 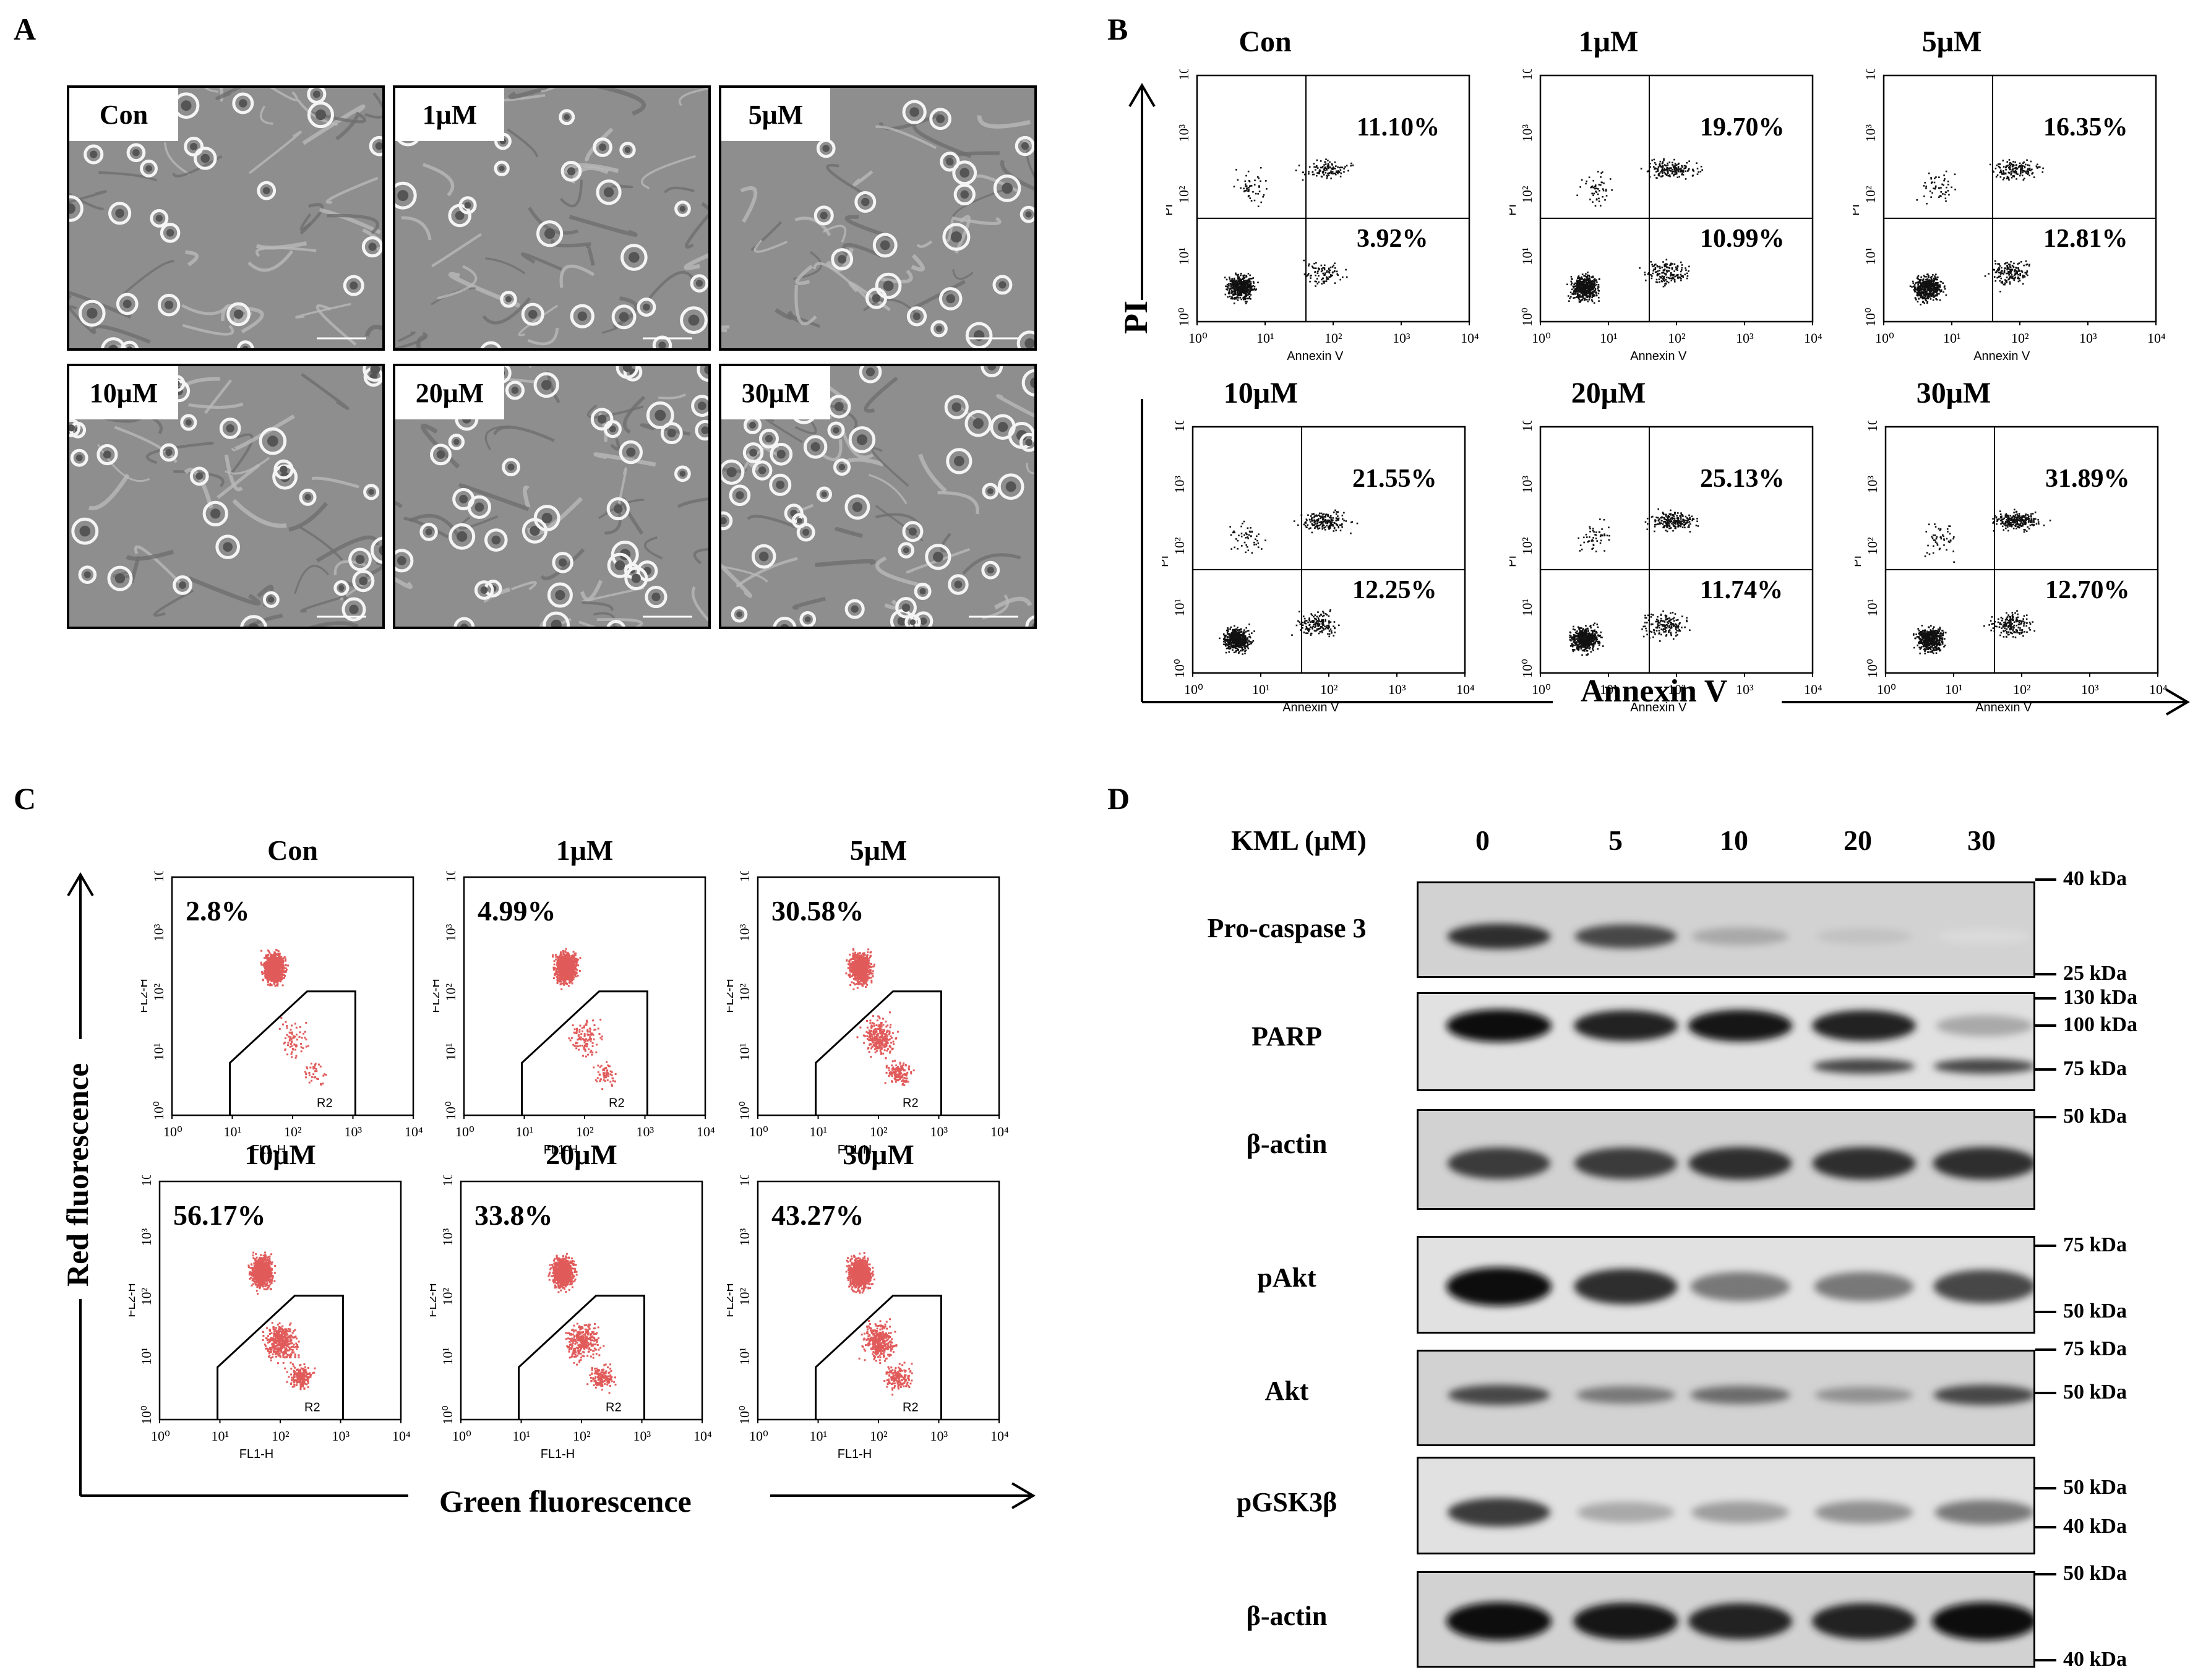 I want to click on panel-c-x-axis-label: Green fluorescence, so click(x=565, y=1502).